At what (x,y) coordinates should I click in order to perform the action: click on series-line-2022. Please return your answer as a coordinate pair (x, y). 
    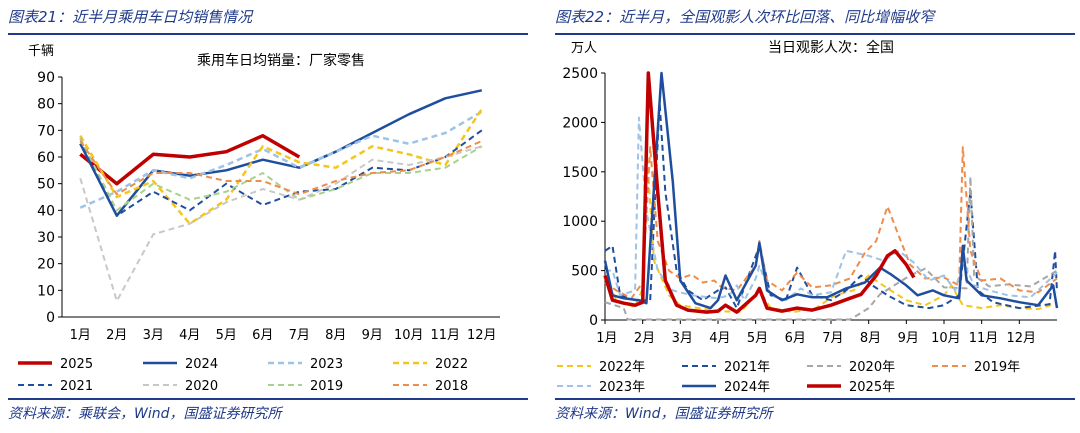
    Looking at the image, I should click on (281, 166).